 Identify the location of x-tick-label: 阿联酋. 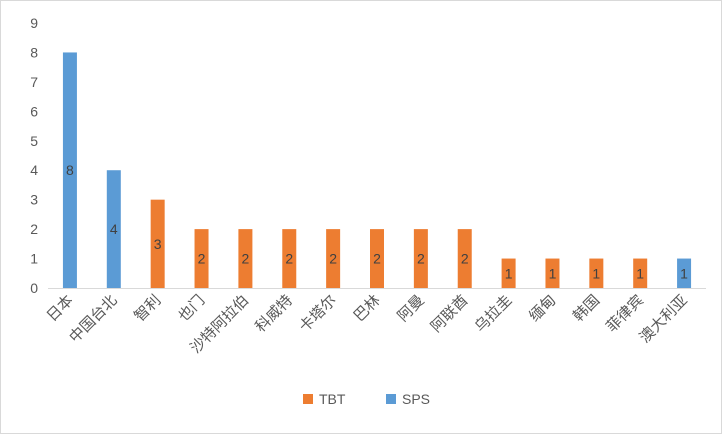
(449, 313).